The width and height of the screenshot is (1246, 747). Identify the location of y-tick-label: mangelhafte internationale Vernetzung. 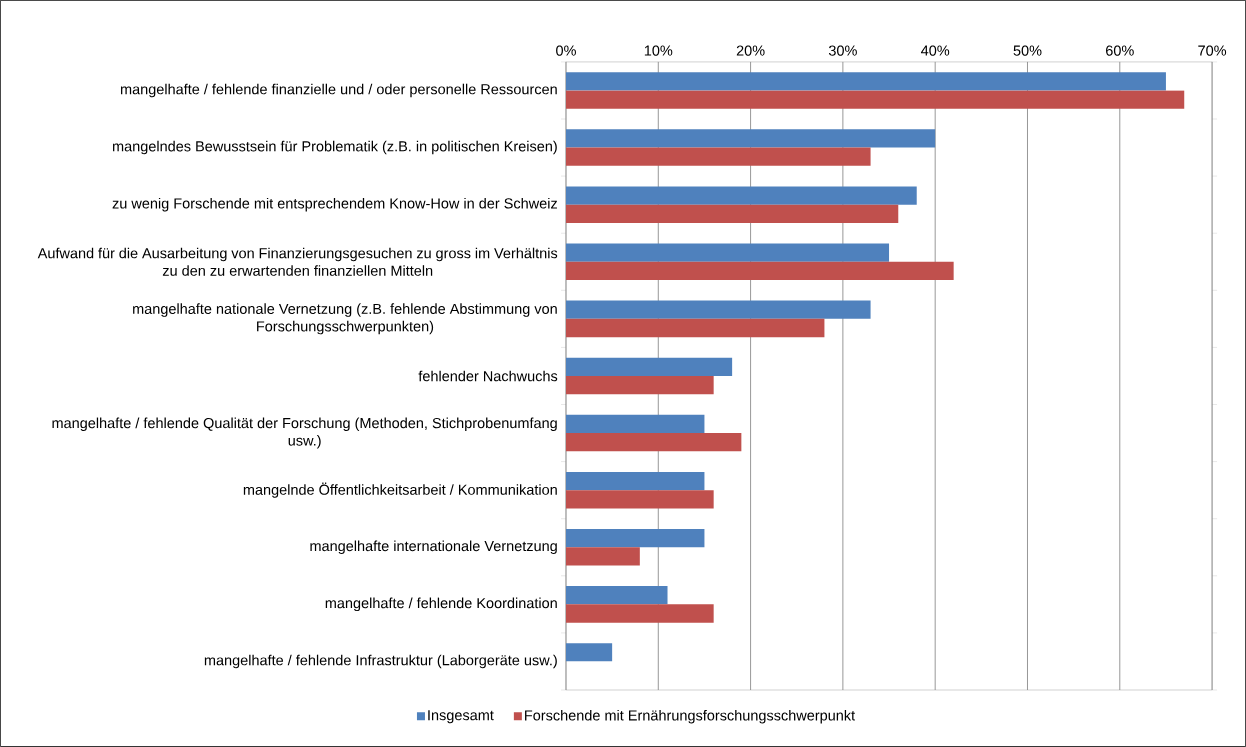
(433, 547).